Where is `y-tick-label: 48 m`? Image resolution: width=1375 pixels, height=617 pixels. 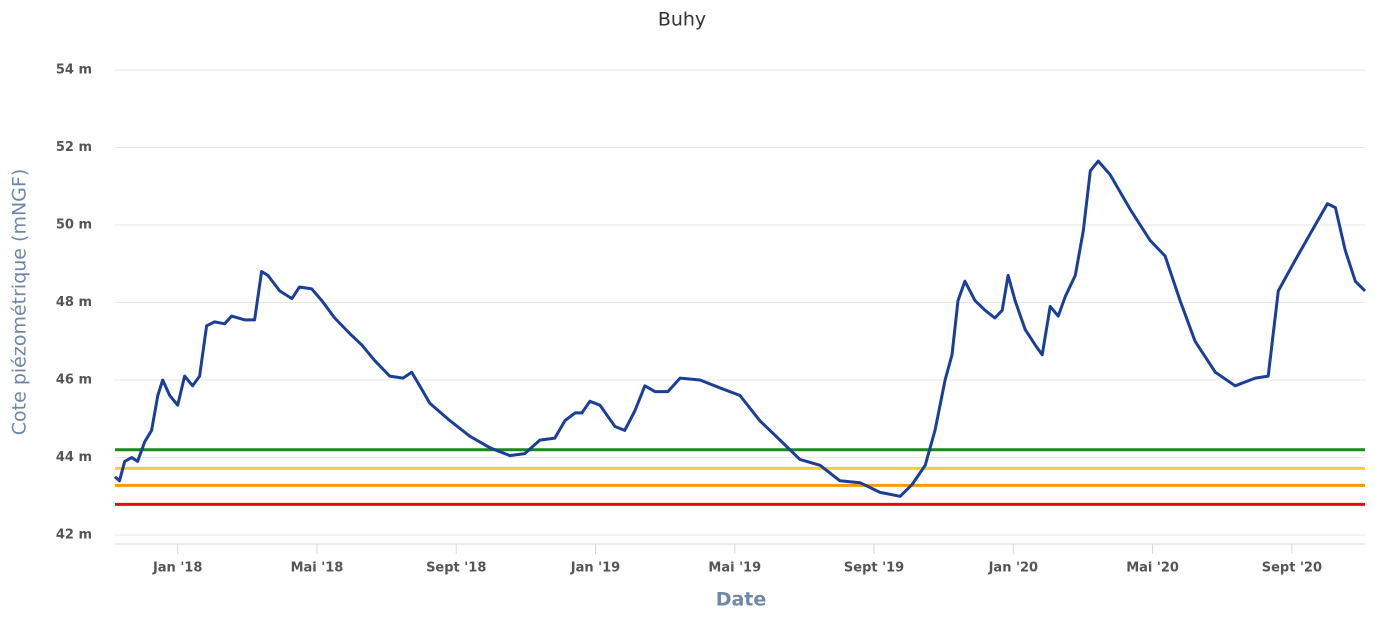
y-tick-label: 48 m is located at coordinates (74, 302).